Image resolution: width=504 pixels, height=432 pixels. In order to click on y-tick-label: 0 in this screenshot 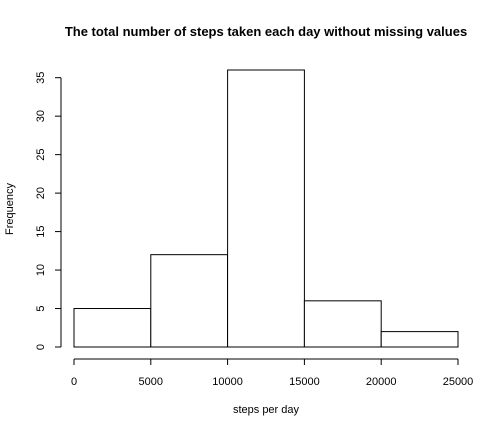, I will do `click(41, 347)`.